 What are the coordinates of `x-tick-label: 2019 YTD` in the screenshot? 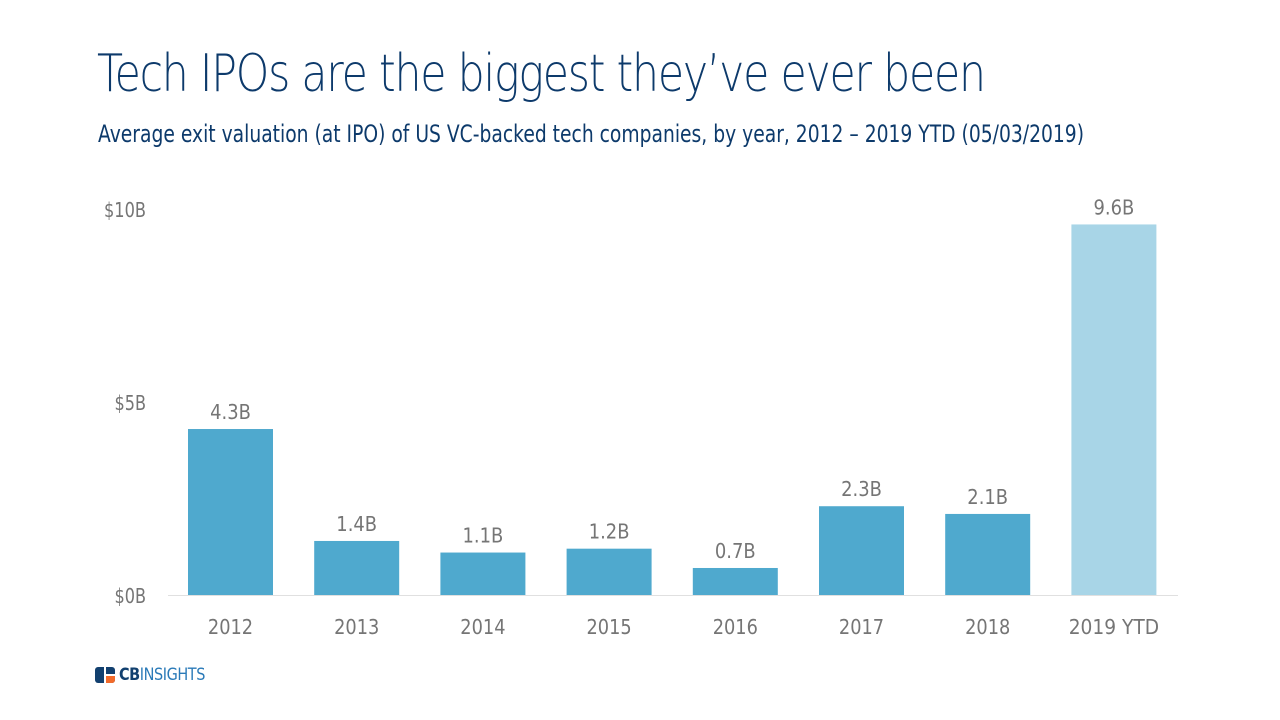 It's located at (1114, 627).